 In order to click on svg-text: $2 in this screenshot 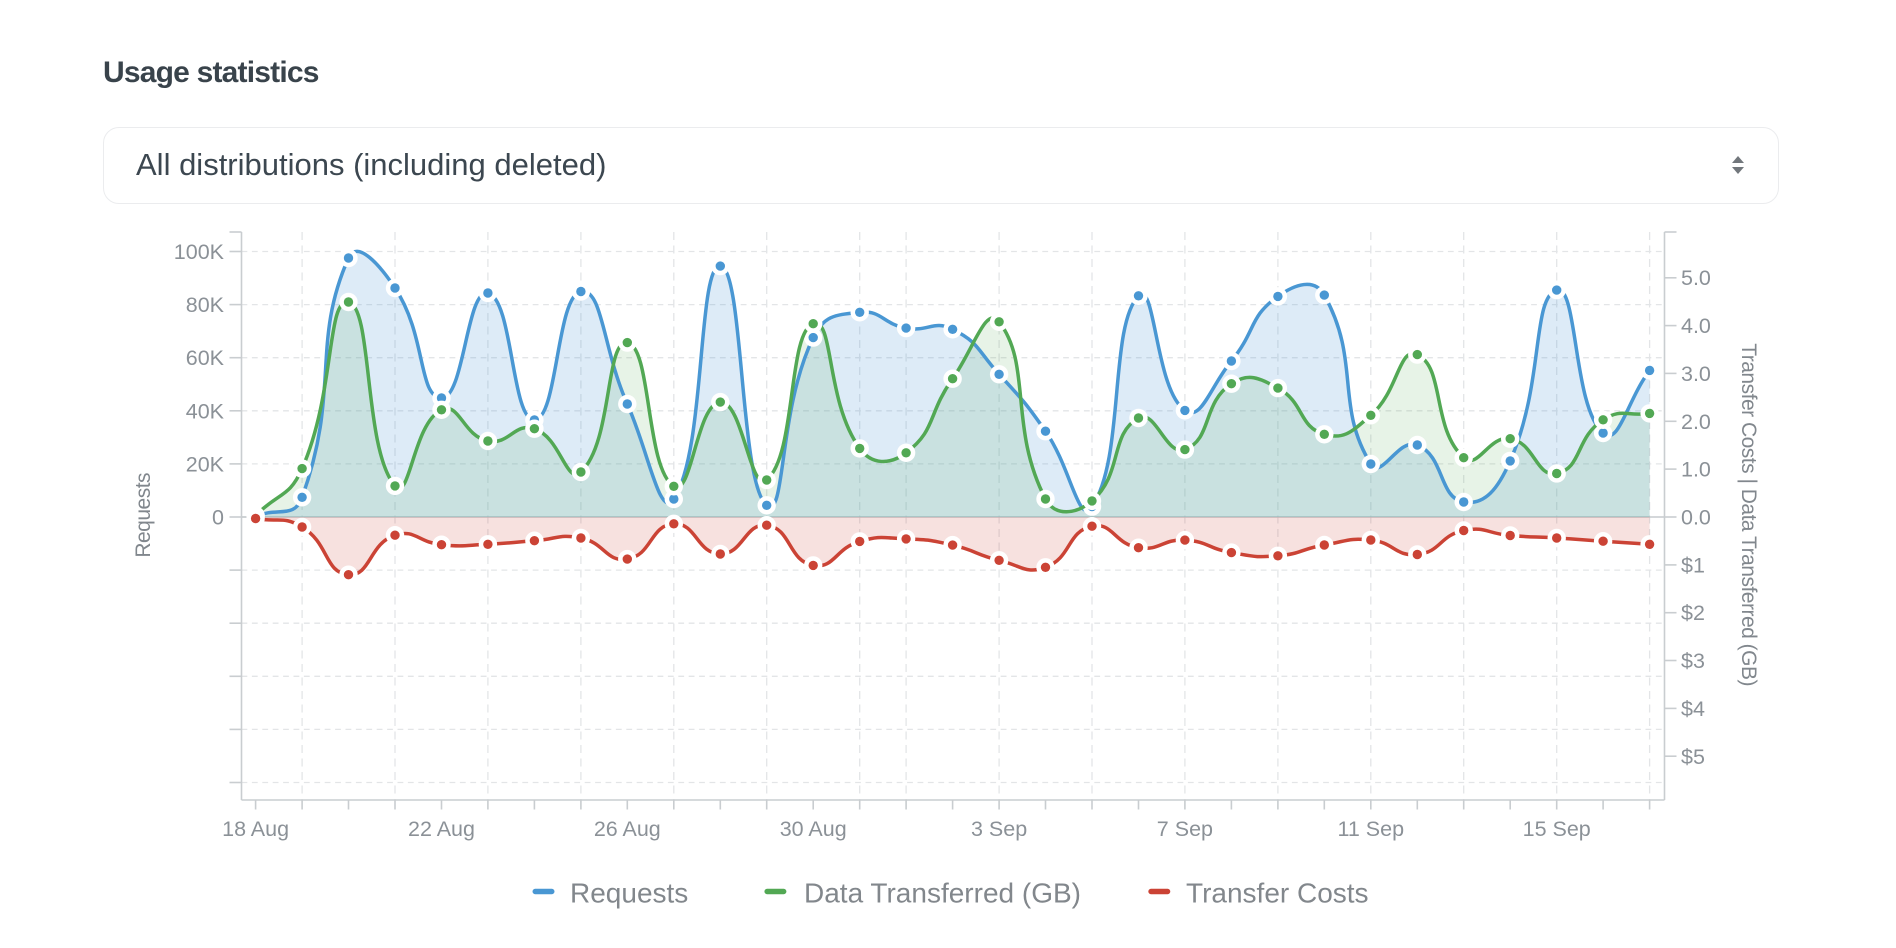, I will do `click(1693, 613)`.